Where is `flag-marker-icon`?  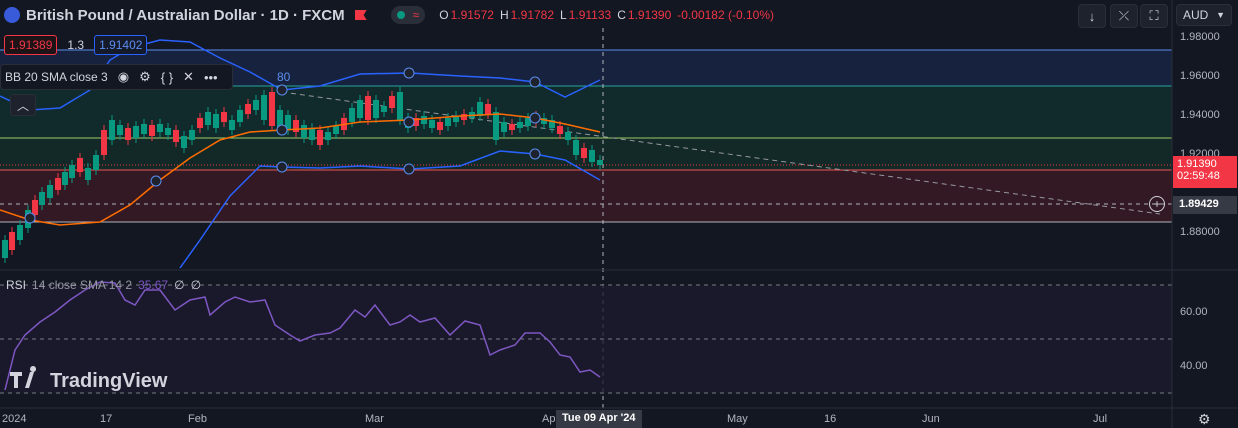 flag-marker-icon is located at coordinates (360, 15).